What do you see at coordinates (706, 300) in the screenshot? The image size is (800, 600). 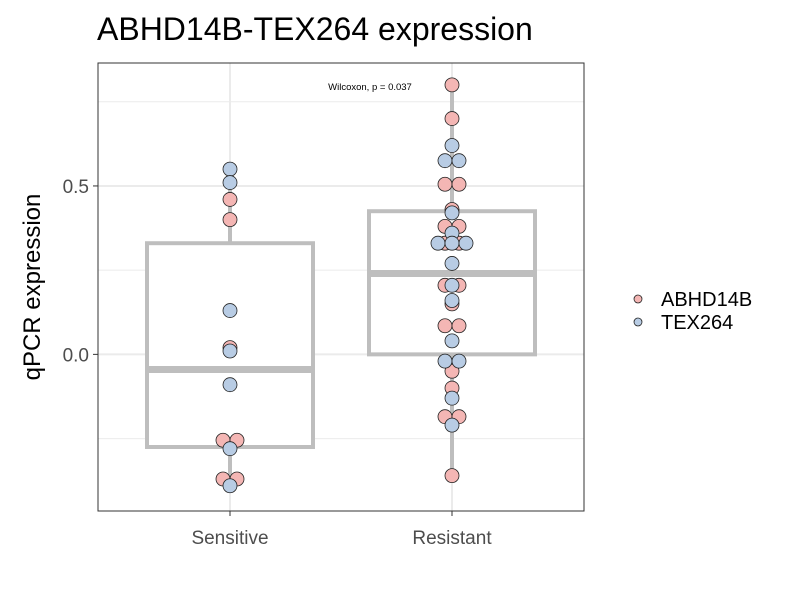 I see `legend-label-abhd14b: ABHD14B` at bounding box center [706, 300].